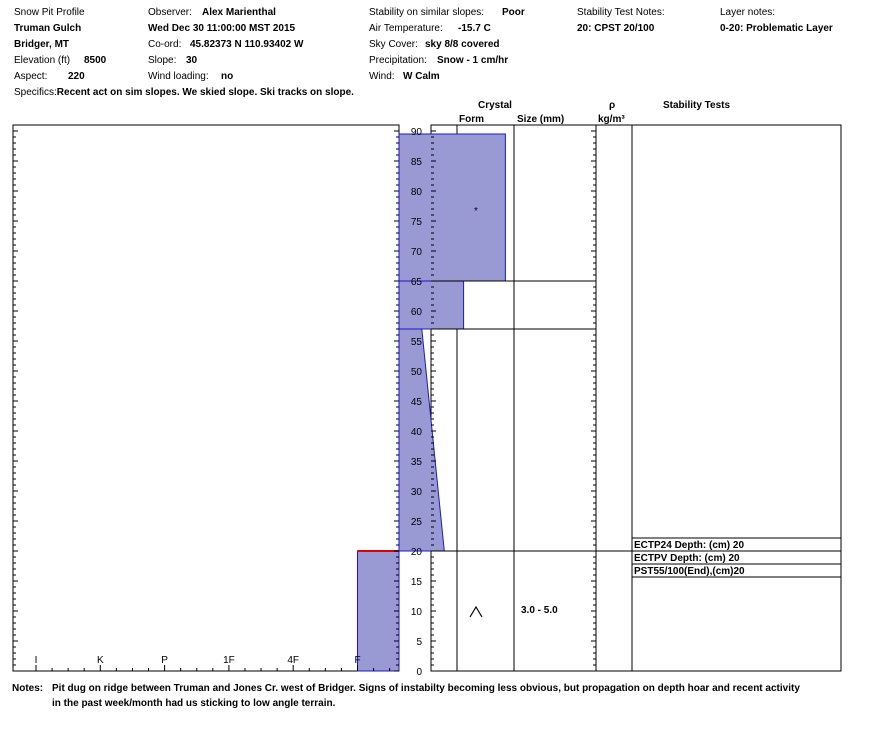 The image size is (888, 750). What do you see at coordinates (178, 76) in the screenshot?
I see `wind-loading-label: Wind loading:` at bounding box center [178, 76].